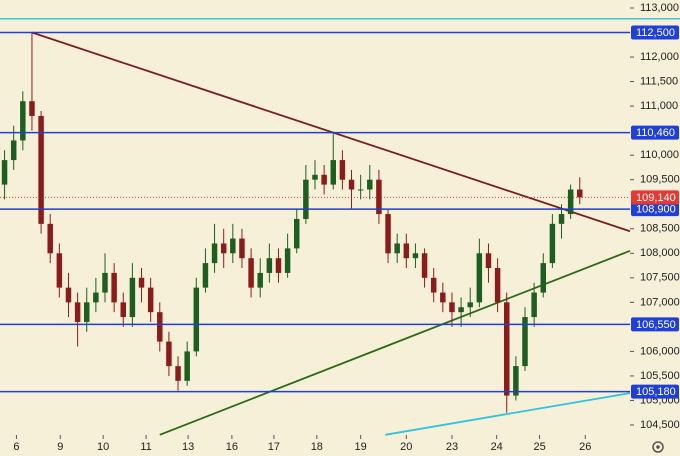 Image resolution: width=680 pixels, height=456 pixels. Describe the element at coordinates (232, 447) in the screenshot. I see `x-tick-label: 16` at that location.